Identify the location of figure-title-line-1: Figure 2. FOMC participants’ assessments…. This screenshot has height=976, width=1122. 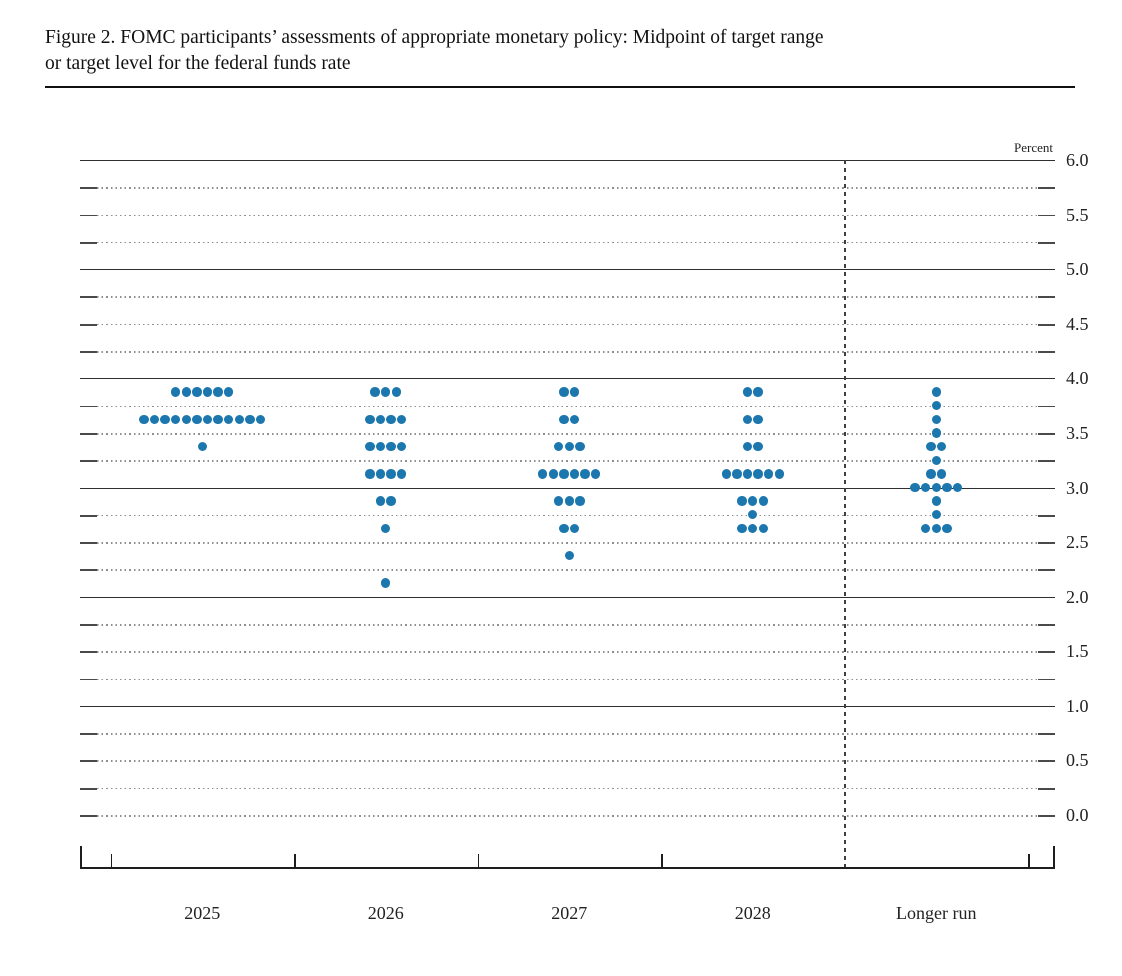
(434, 37).